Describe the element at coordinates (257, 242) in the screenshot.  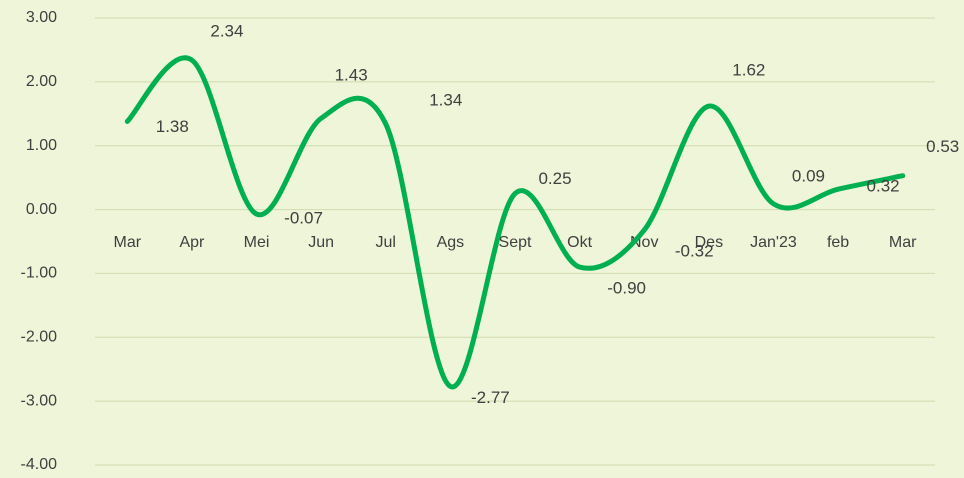
I see `x-tick-label: Mei` at that location.